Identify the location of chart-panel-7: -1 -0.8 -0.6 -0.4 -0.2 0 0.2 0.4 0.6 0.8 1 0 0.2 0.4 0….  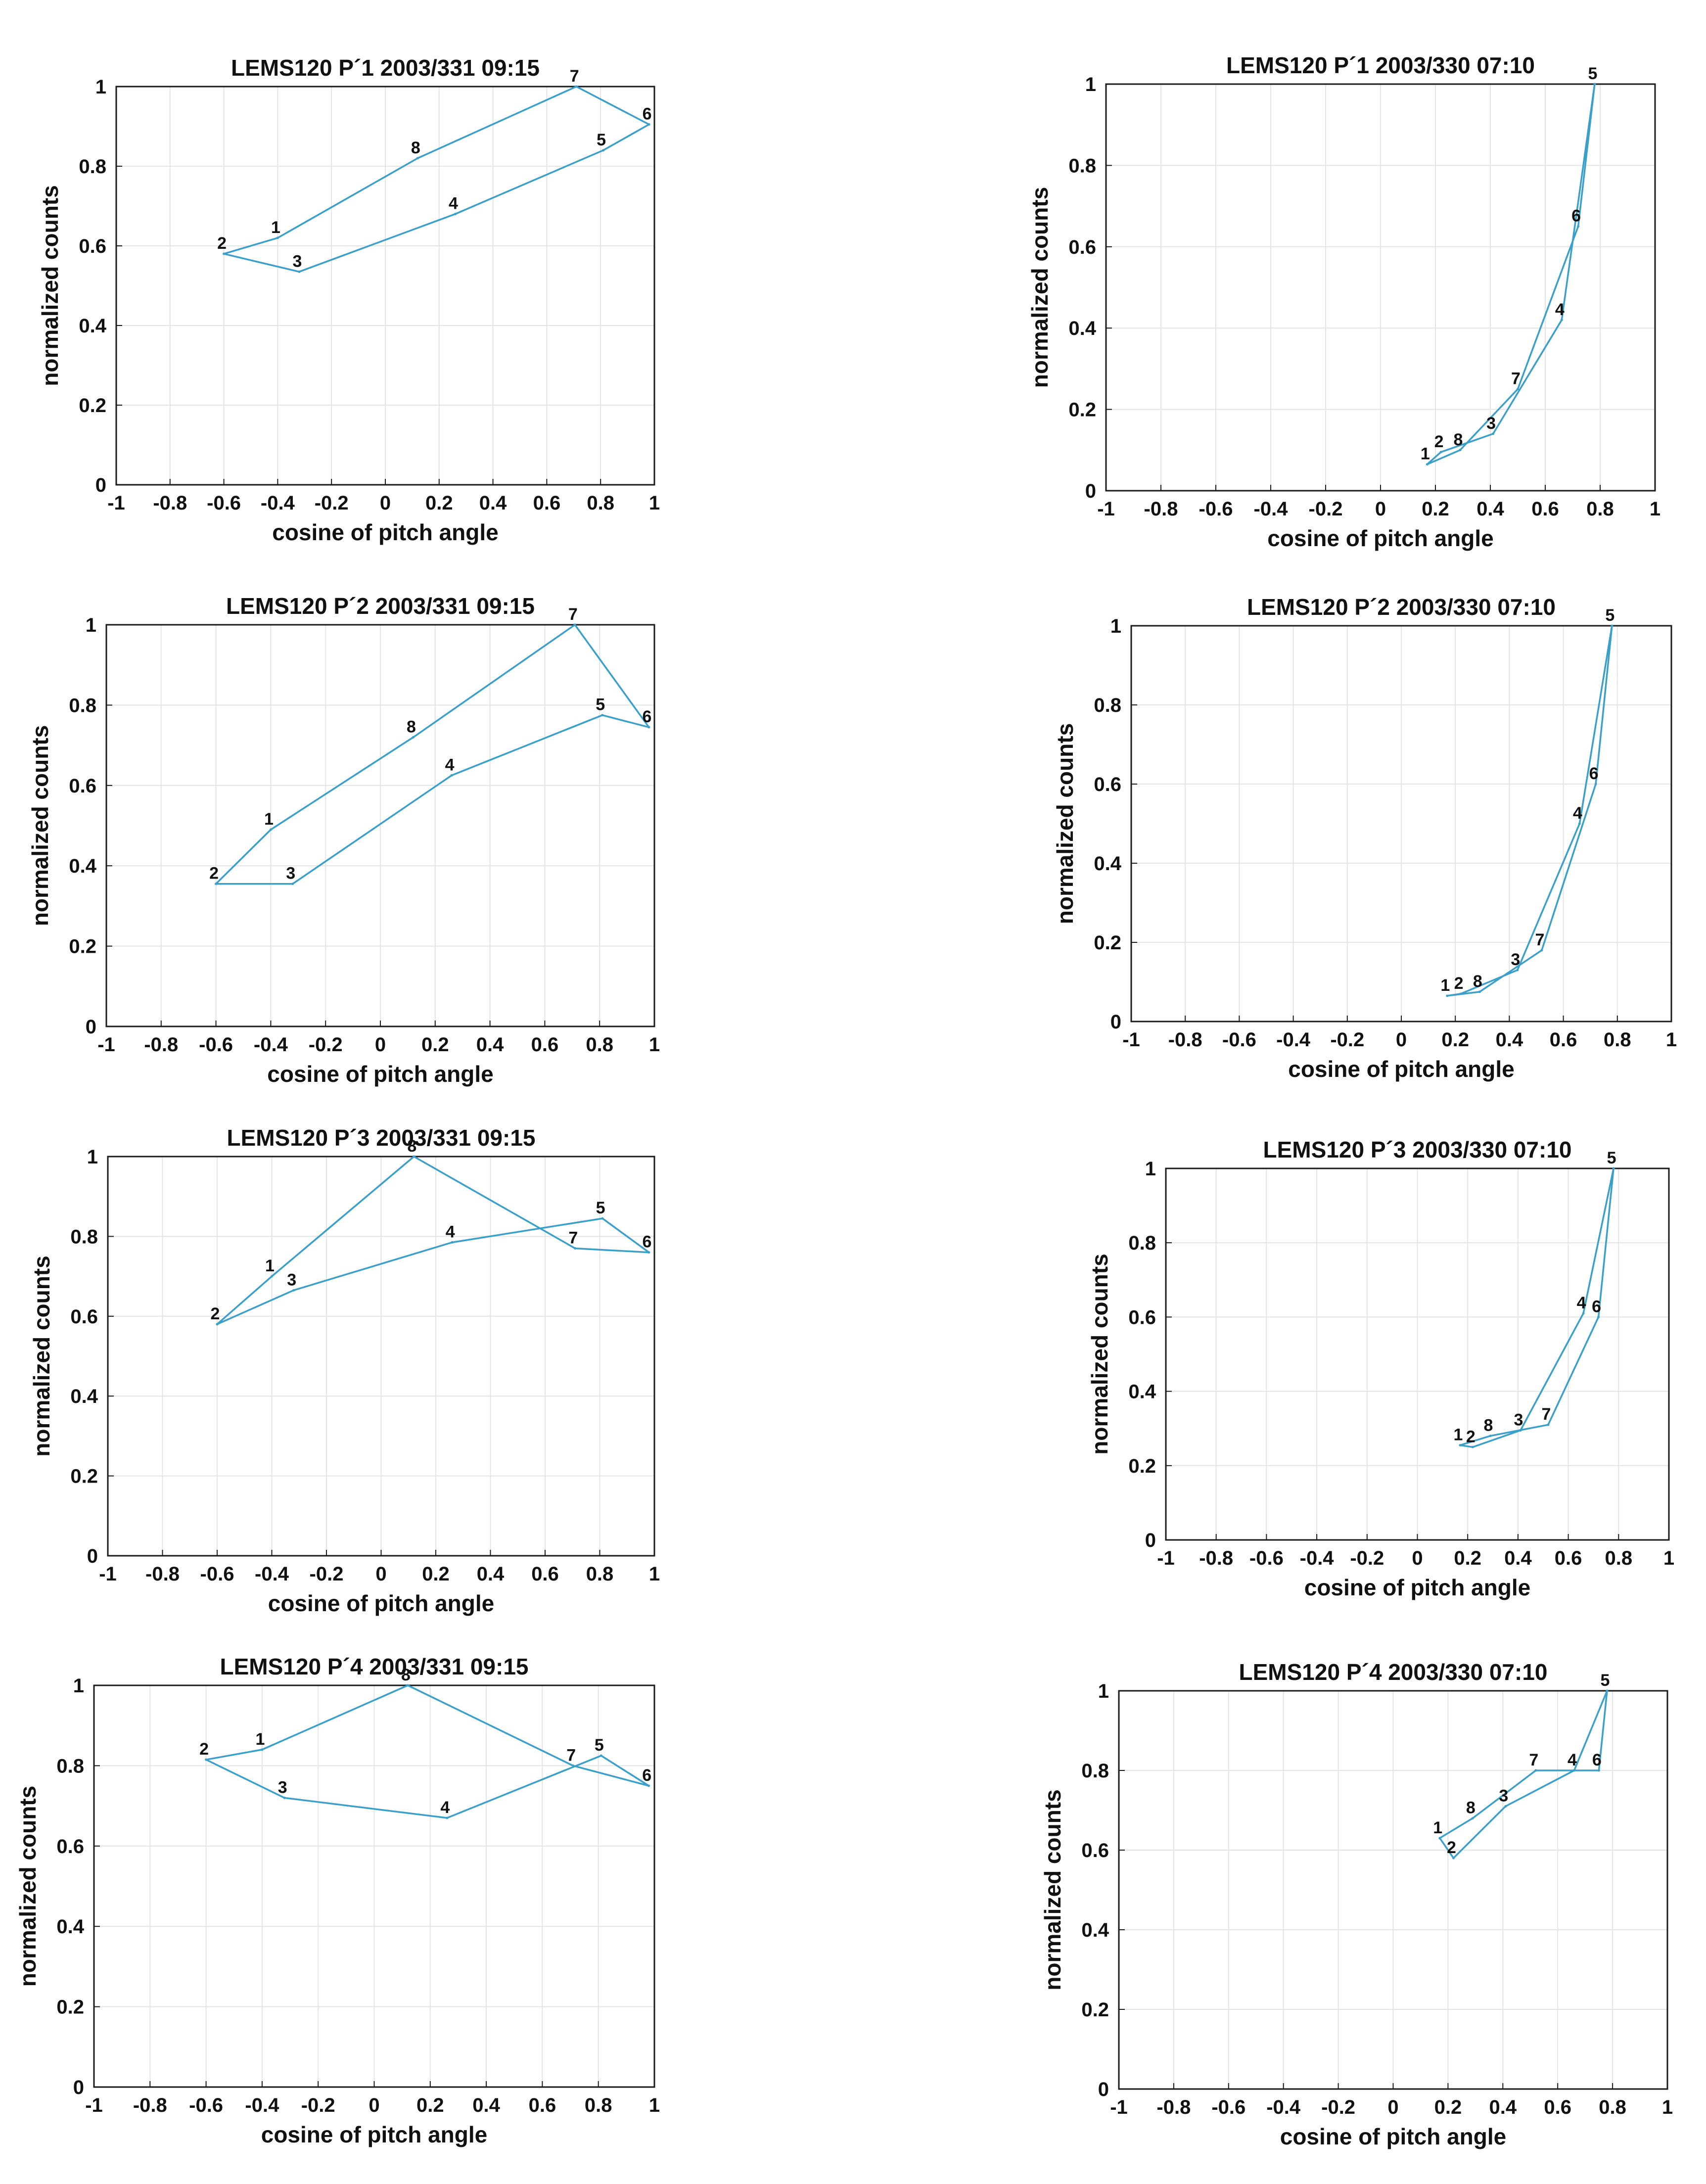
(337, 1900).